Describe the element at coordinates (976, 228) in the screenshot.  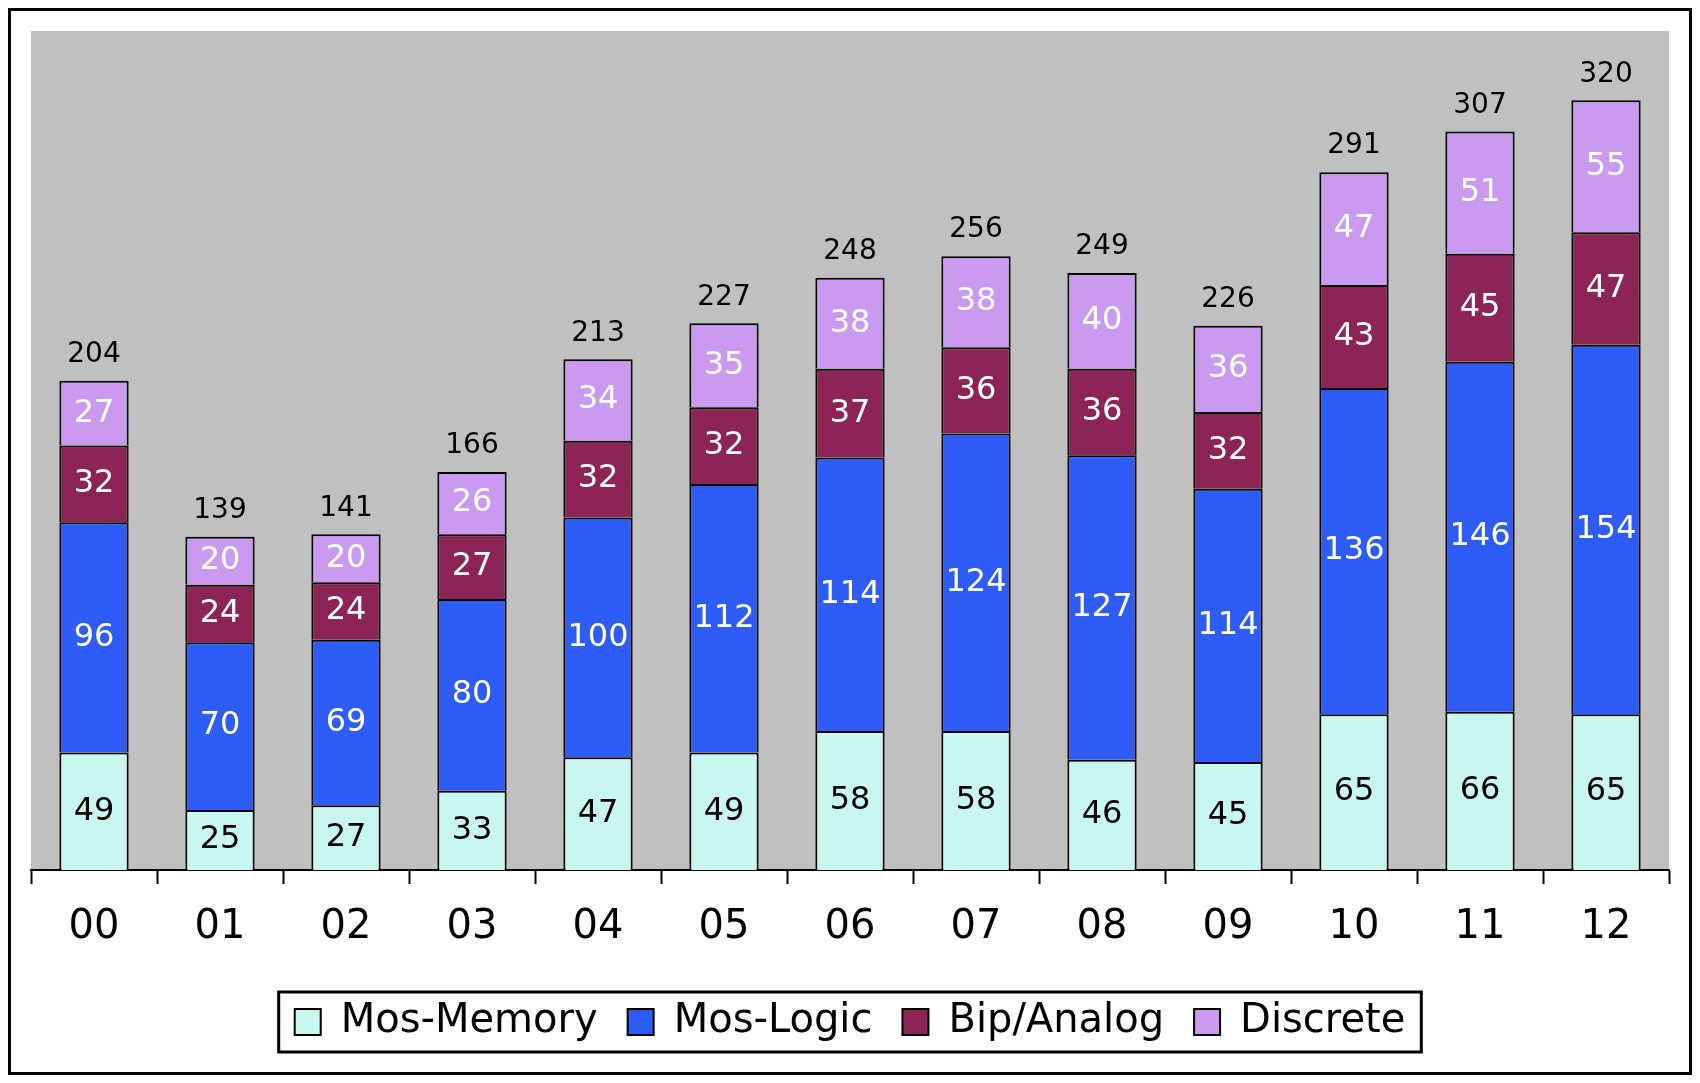
I see `total-label: 256` at that location.